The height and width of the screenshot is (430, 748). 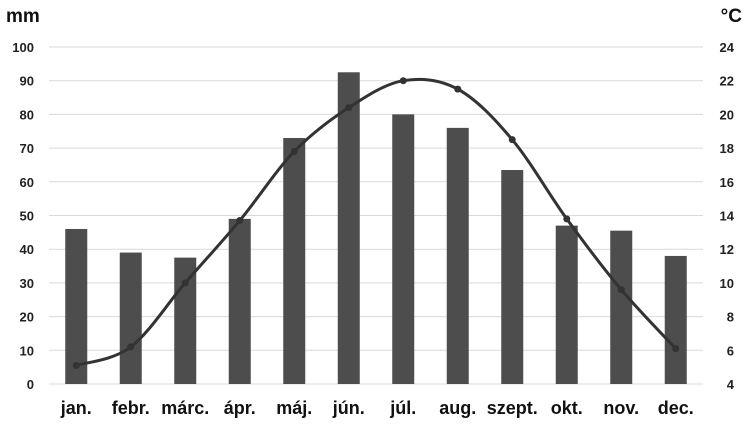 What do you see at coordinates (27, 350) in the screenshot?
I see `left-tick-label: 10` at bounding box center [27, 350].